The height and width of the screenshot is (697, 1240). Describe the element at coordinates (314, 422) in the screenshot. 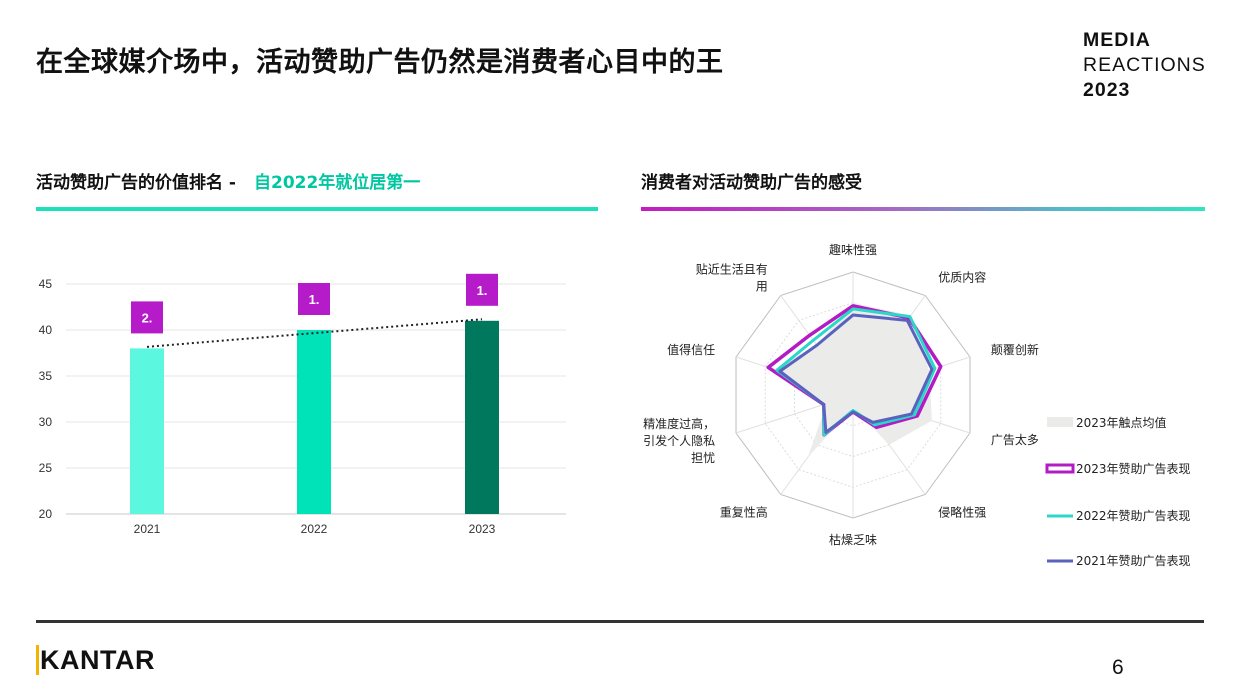

I see `bar-2022` at that location.